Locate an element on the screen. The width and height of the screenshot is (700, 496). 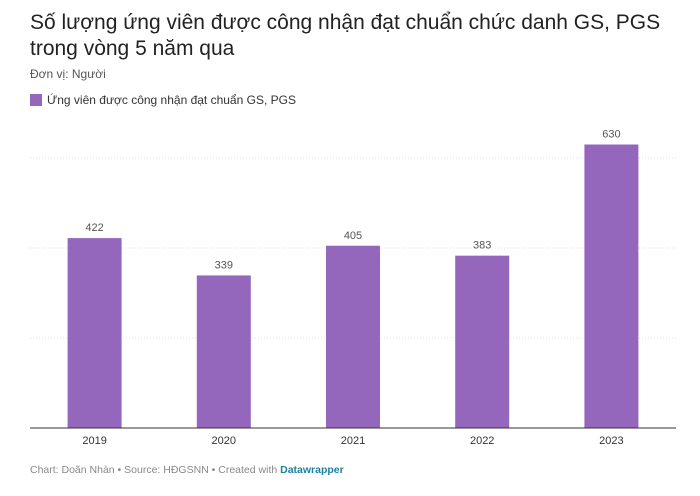
legend-swatch is located at coordinates (36, 100).